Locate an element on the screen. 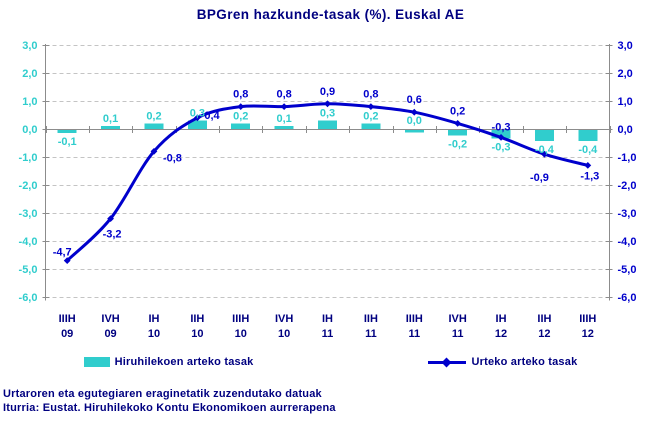 This screenshot has width=661, height=431. y-axis-label-left: -6,0 is located at coordinates (28, 298).